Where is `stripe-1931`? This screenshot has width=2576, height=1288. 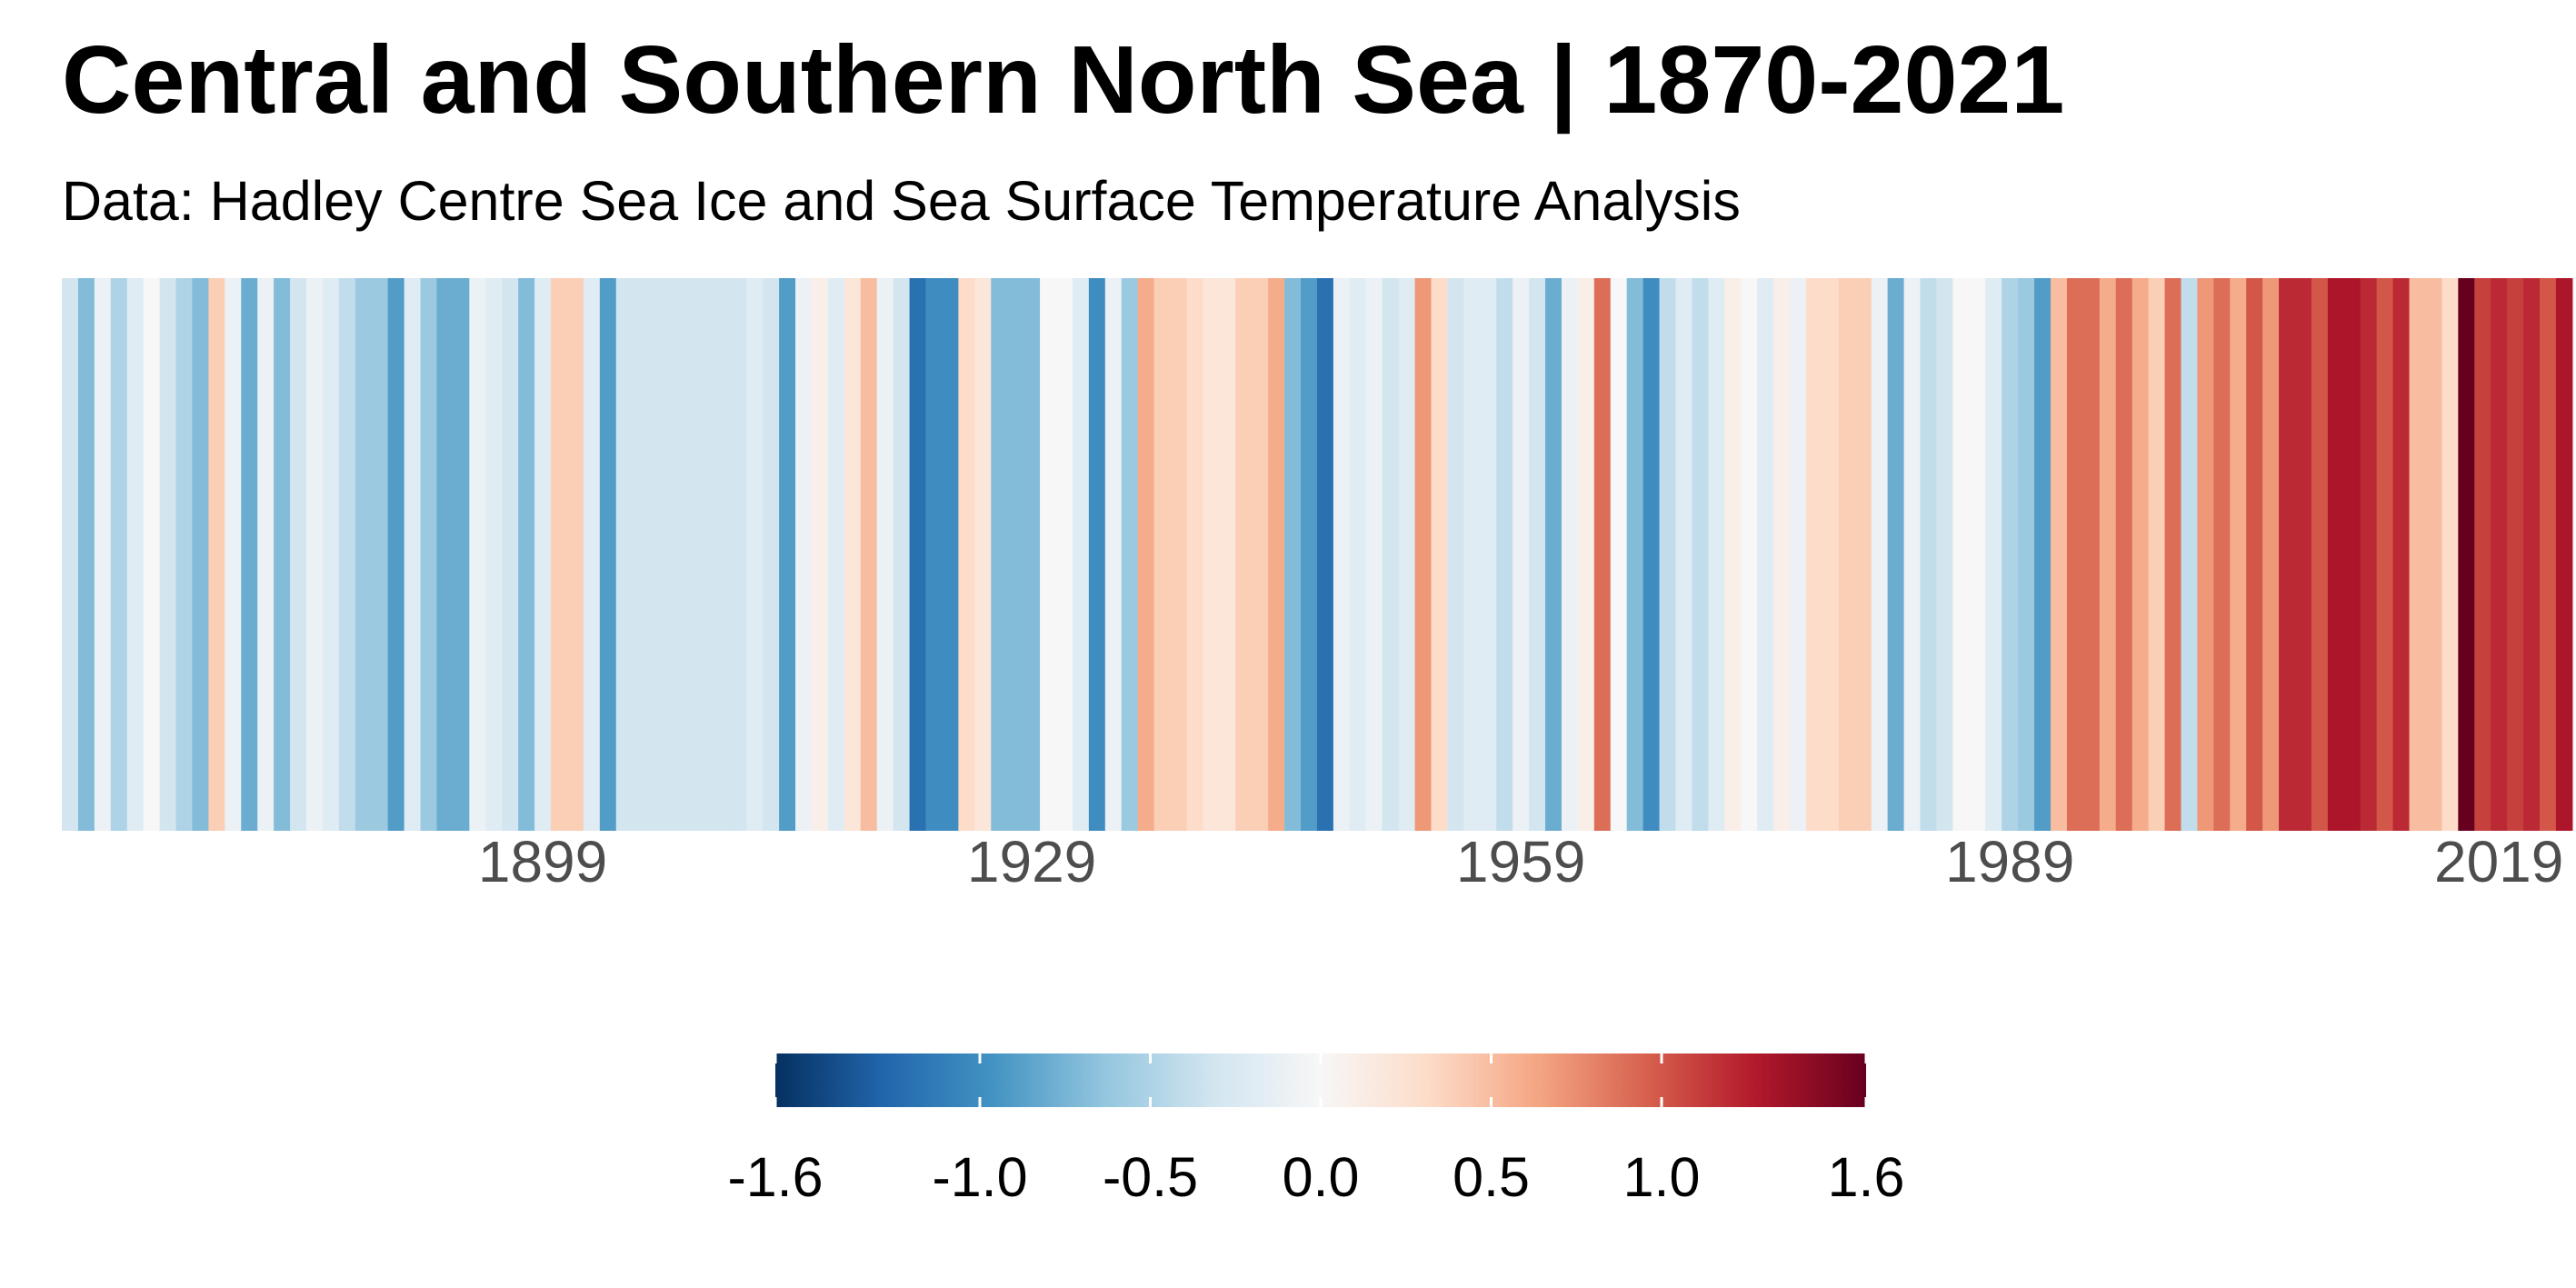
stripe-1931 is located at coordinates (1064, 554).